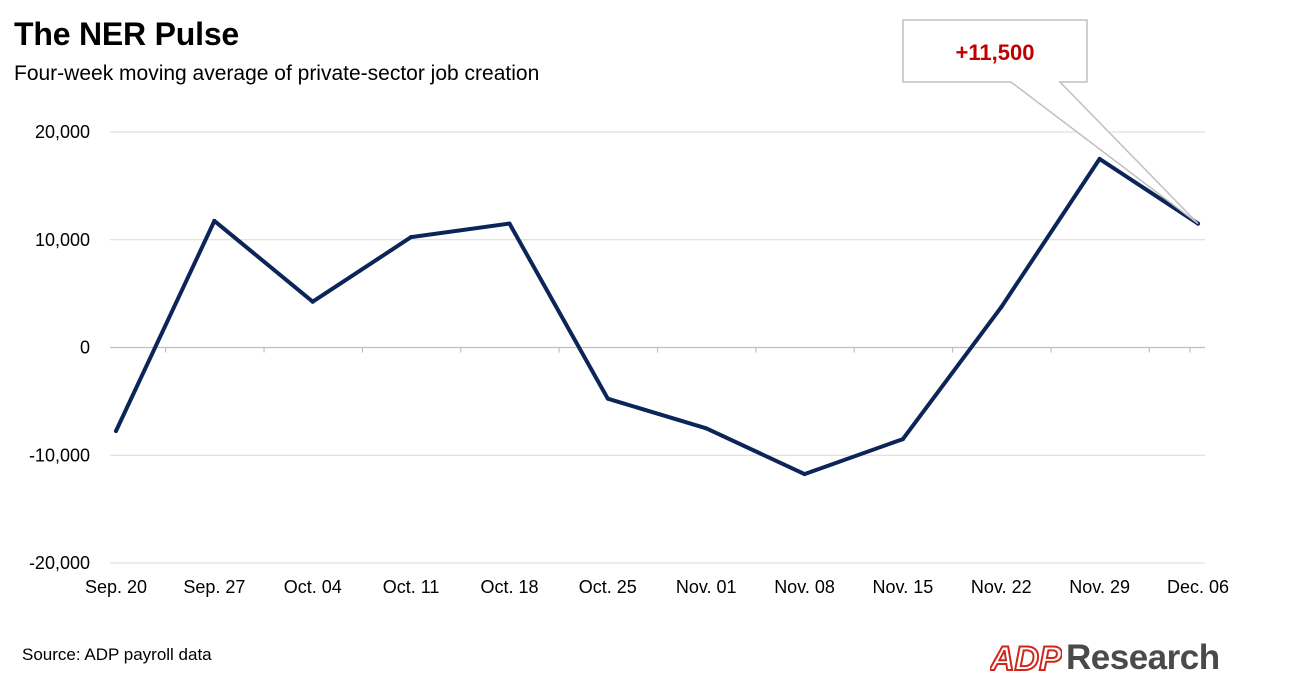  I want to click on svg-text: ADP, so click(1026, 658).